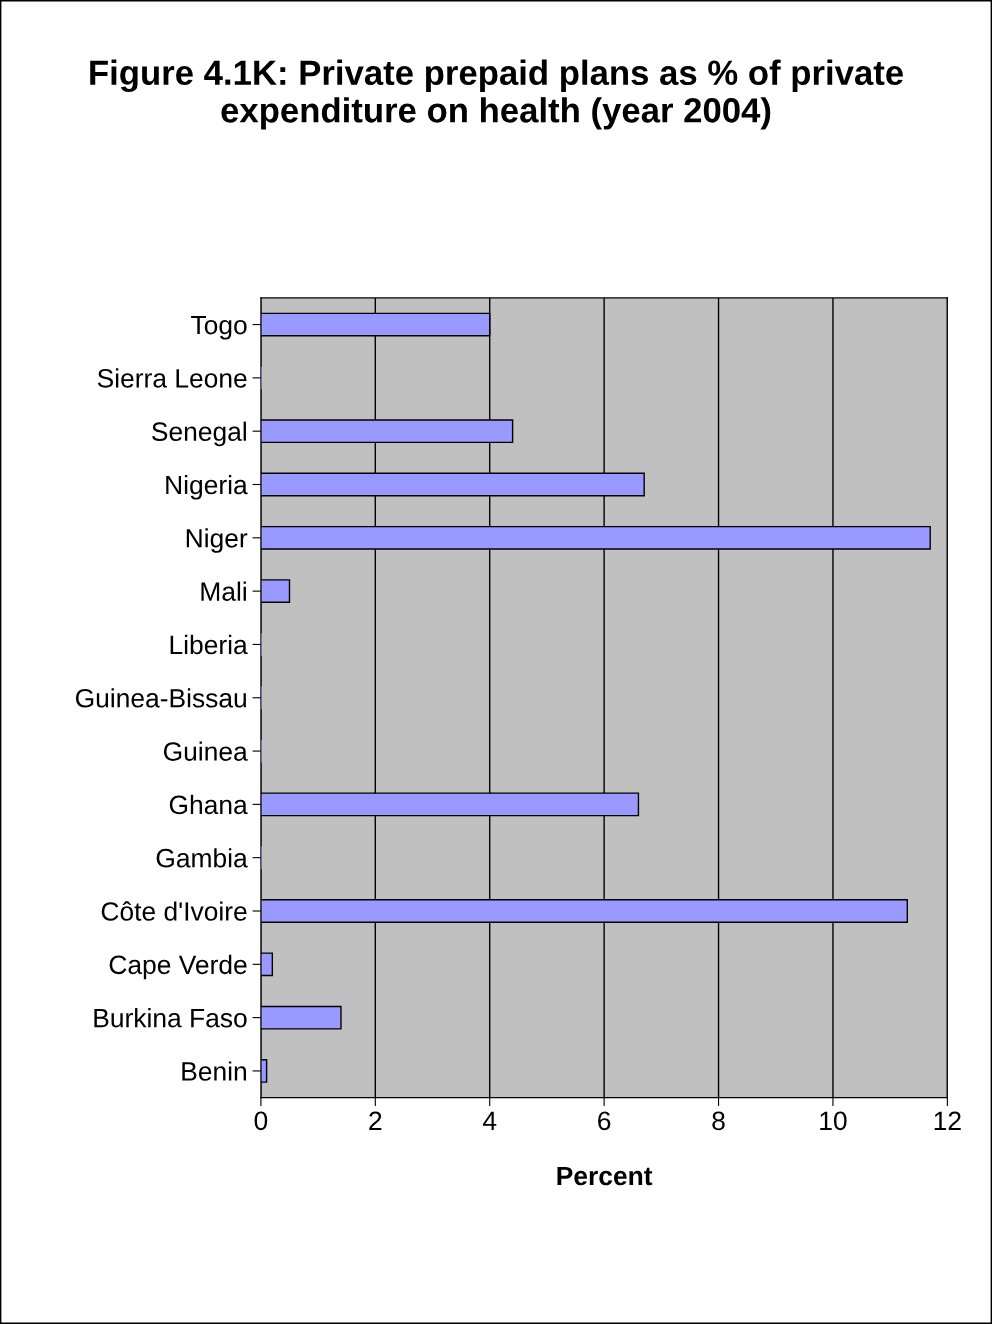 The width and height of the screenshot is (992, 1324). I want to click on x-tick-label: 12, so click(947, 1120).